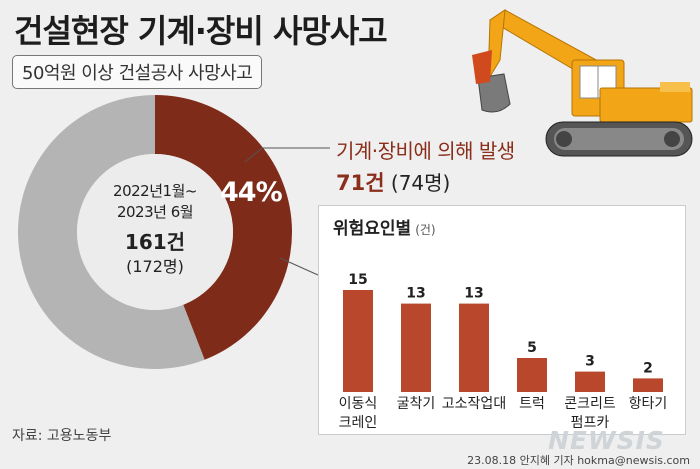 This screenshot has height=469, width=700. What do you see at coordinates (137, 72) in the screenshot?
I see `chart-subtitle: 50억원 이상 건설공사 사망사고` at bounding box center [137, 72].